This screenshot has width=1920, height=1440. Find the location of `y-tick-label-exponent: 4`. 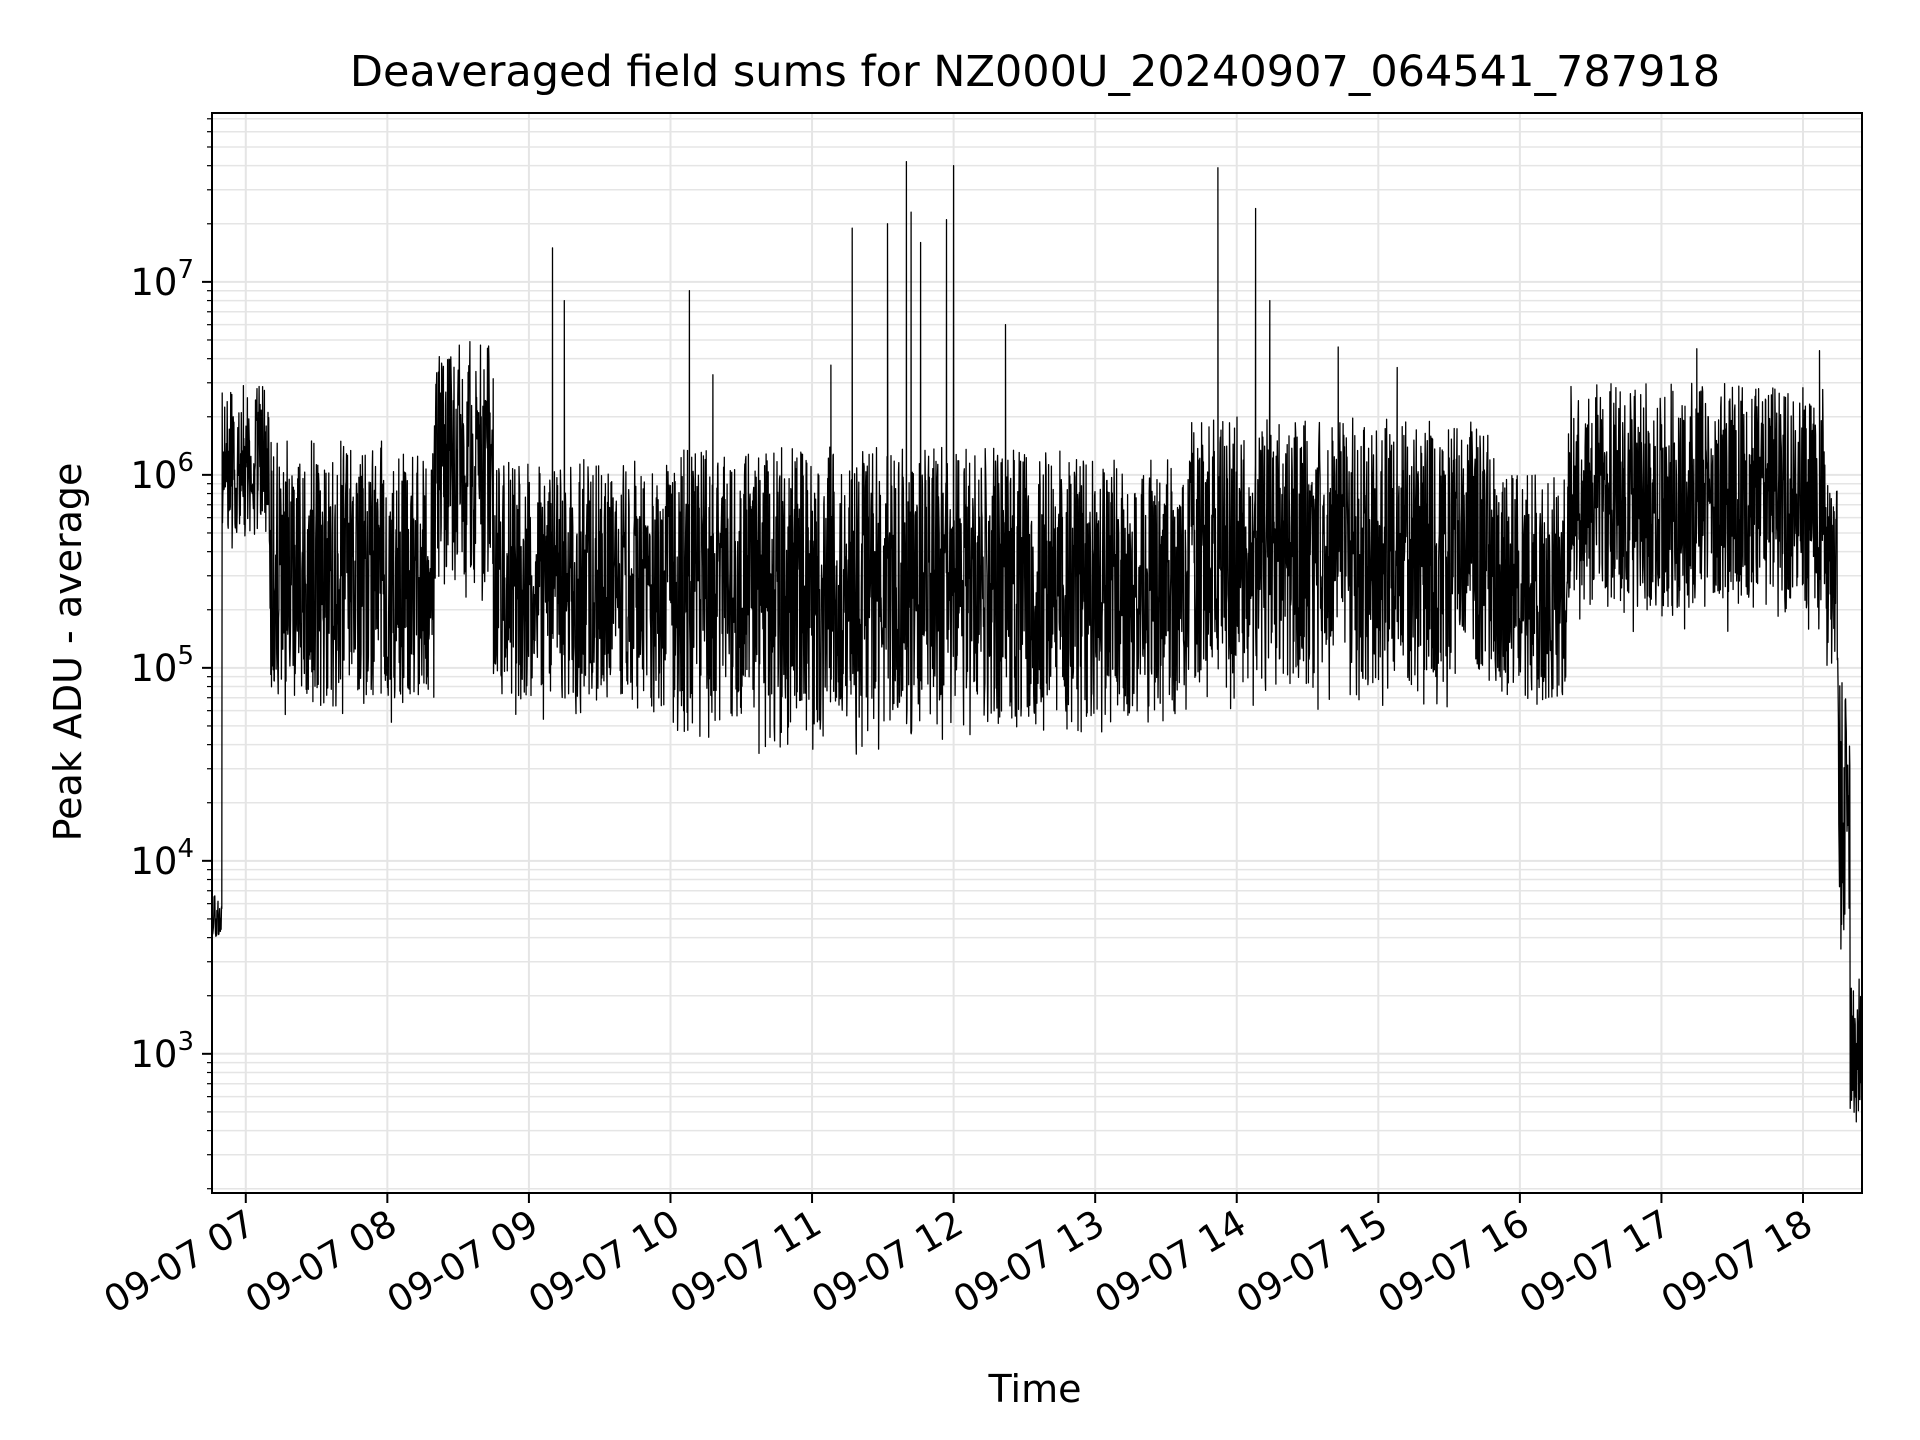

y-tick-label-exponent: 4 is located at coordinates (185, 849).